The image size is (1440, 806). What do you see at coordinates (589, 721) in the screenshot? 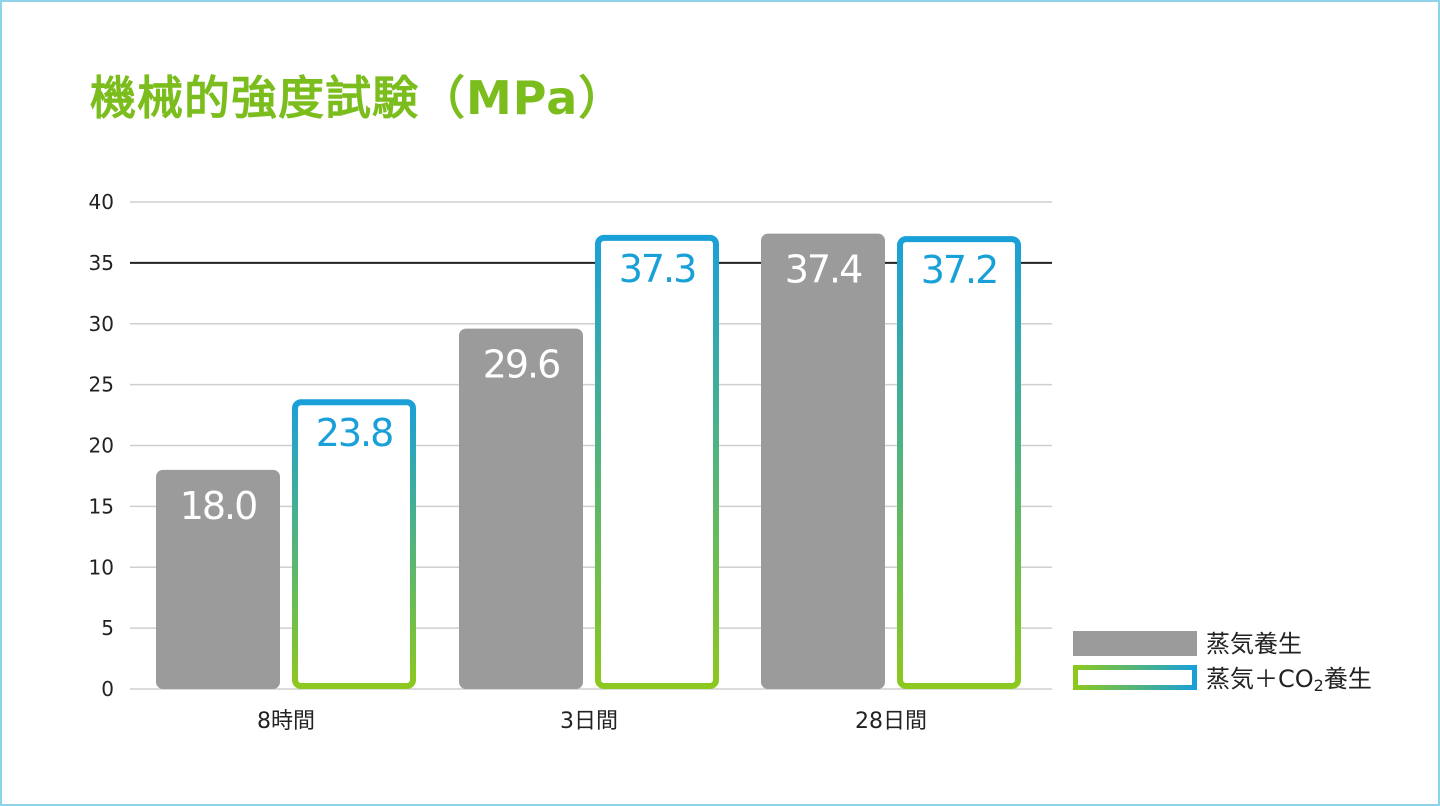
I see `x-category-label: 3日間` at bounding box center [589, 721].